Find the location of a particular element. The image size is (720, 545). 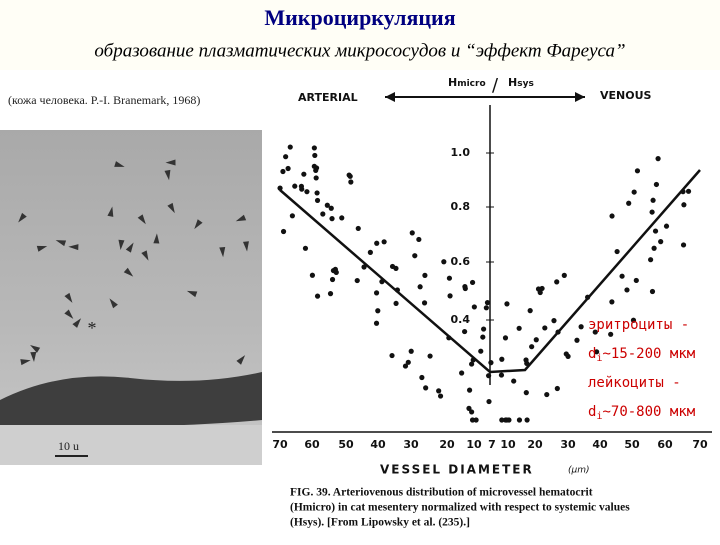

x-tick-label: 7 is located at coordinates (492, 444).